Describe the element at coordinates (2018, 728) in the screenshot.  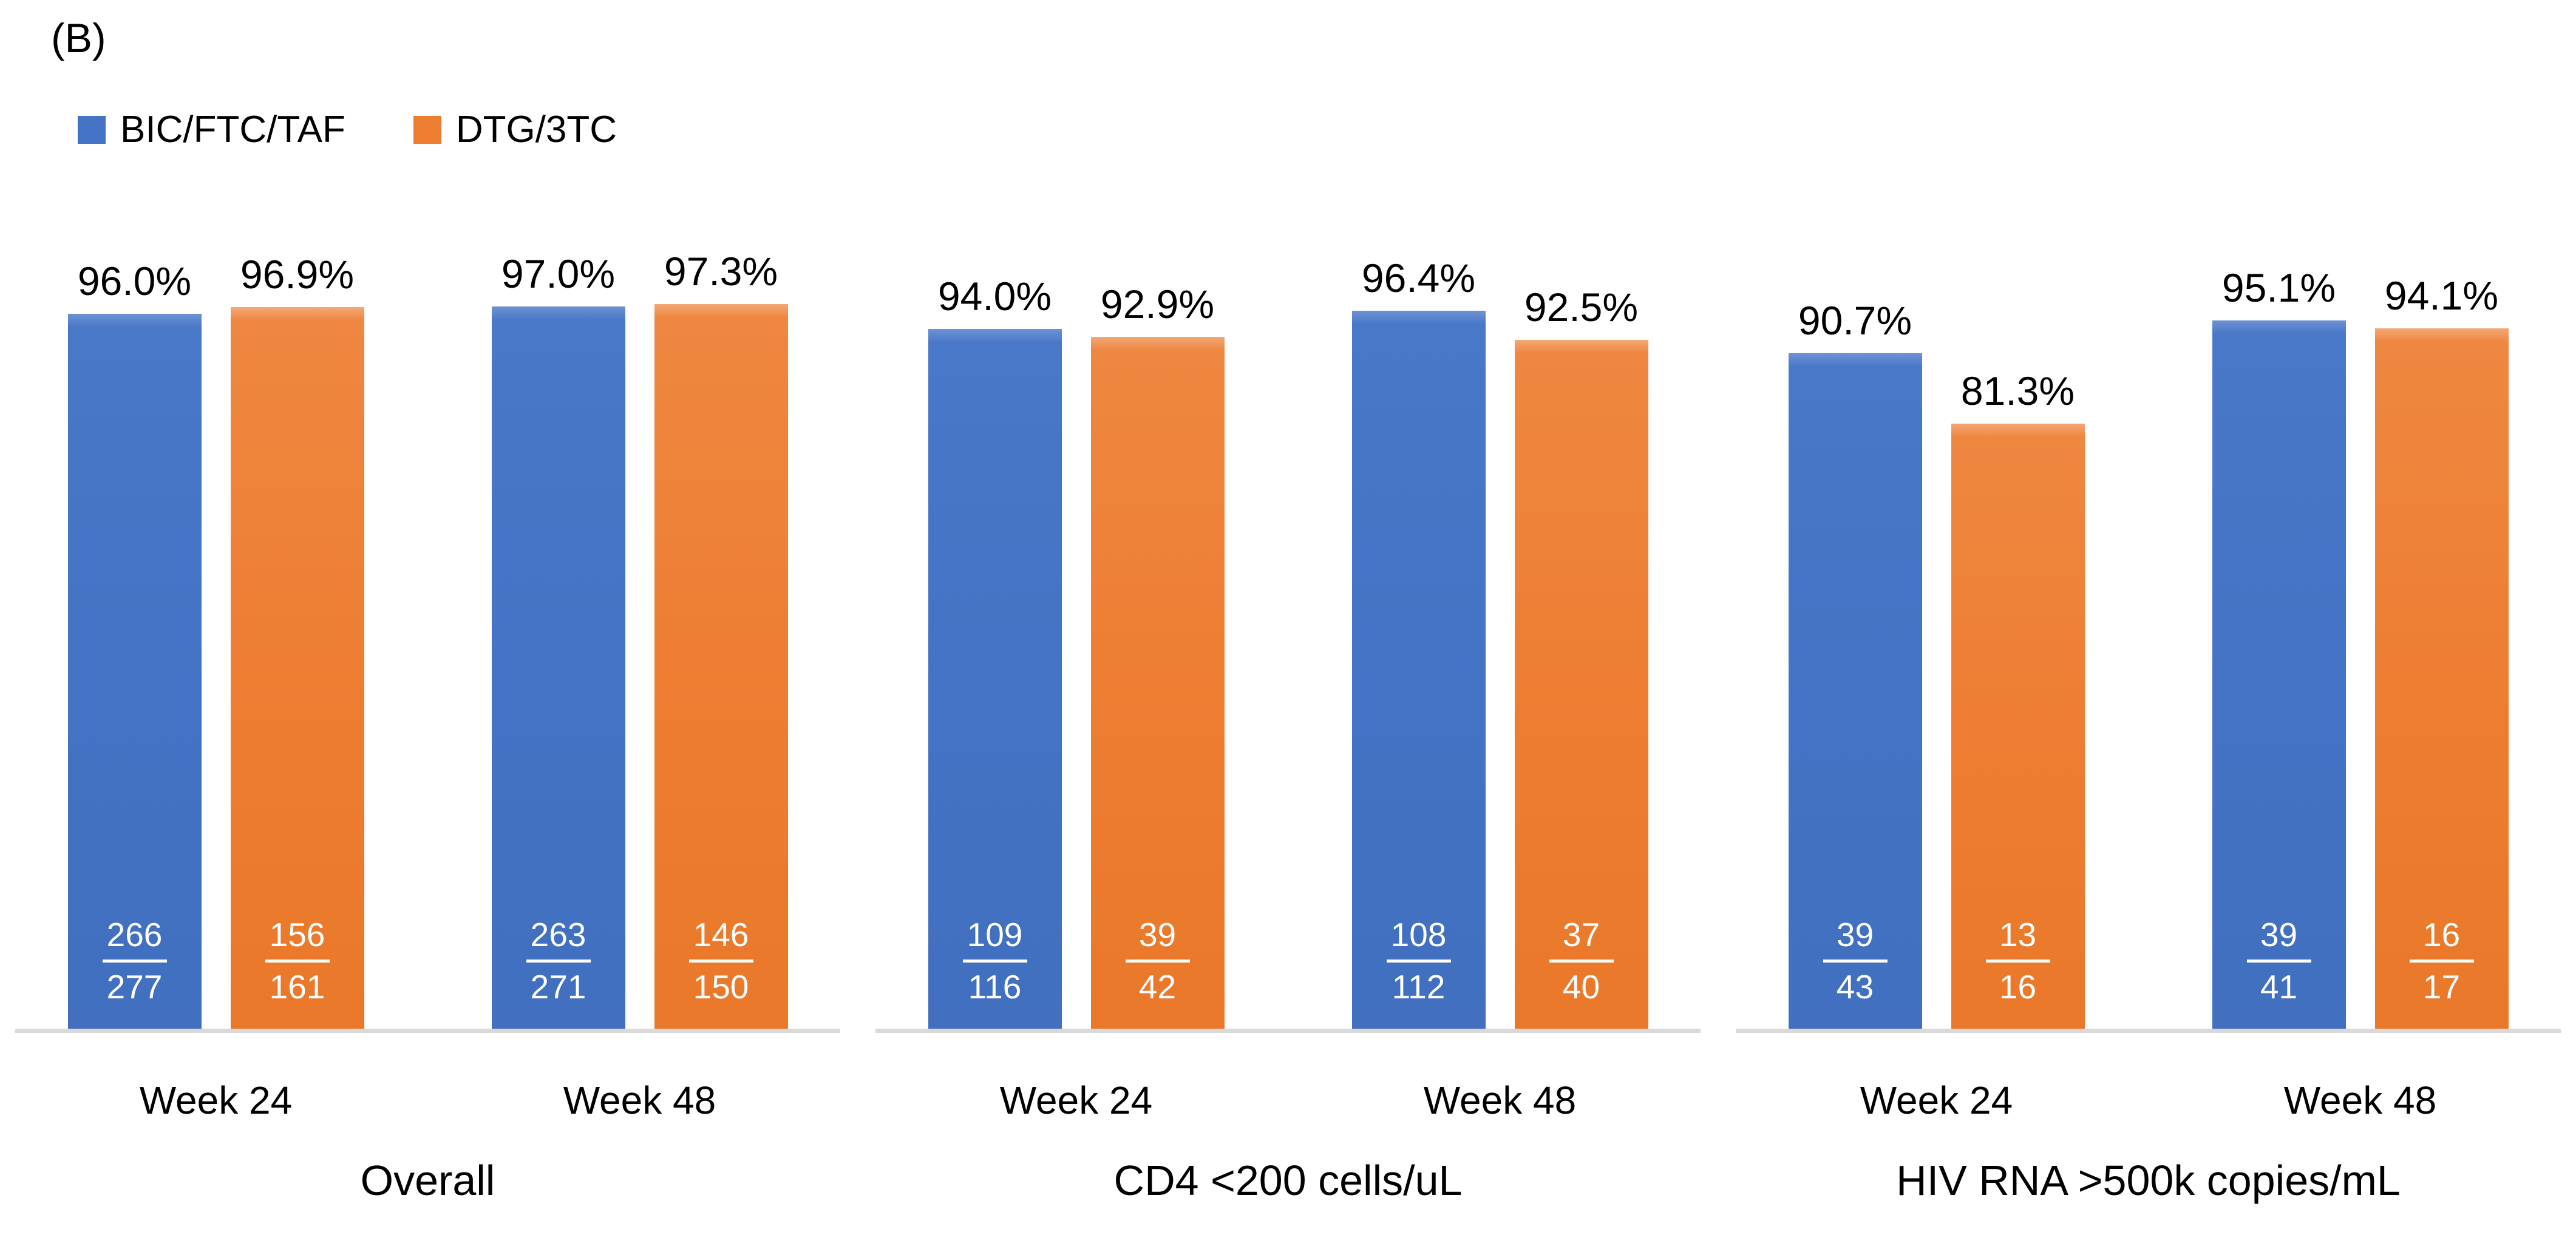
I see `bar: 13 16` at that location.